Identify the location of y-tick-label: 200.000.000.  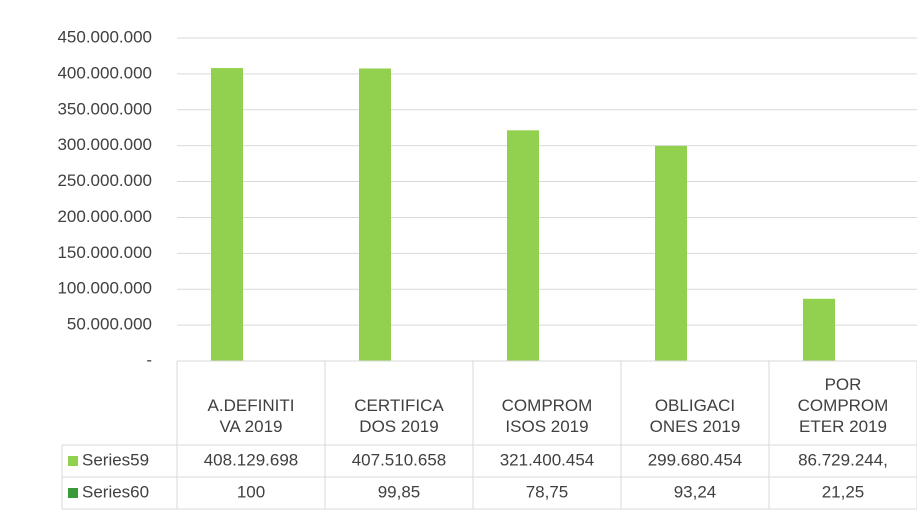
(104, 216).